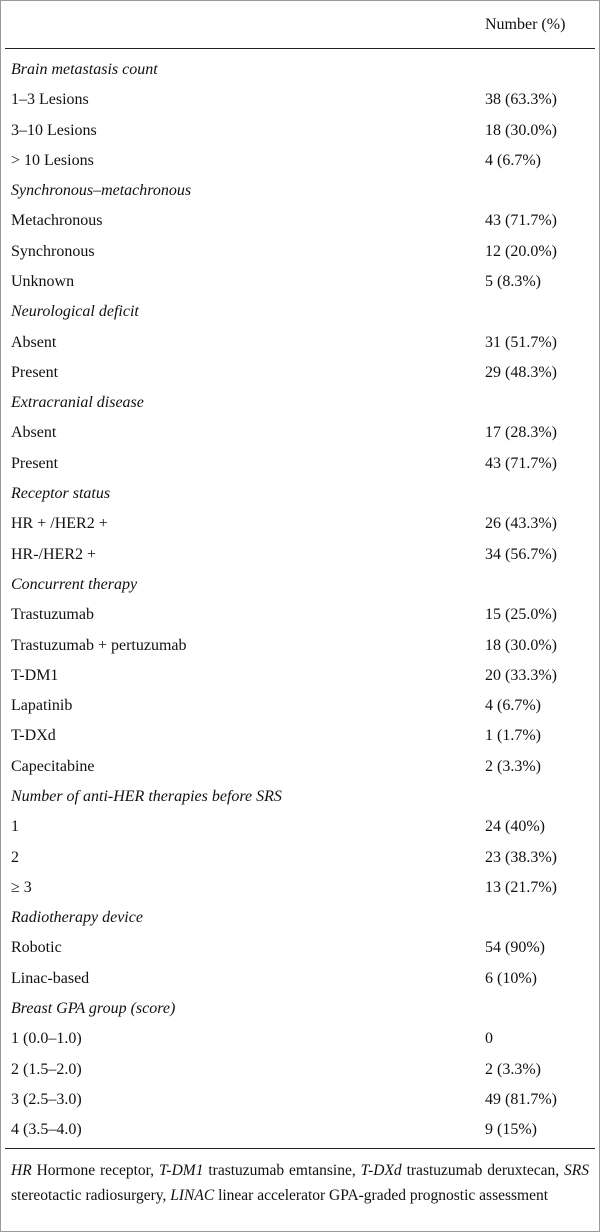 The width and height of the screenshot is (600, 1232). I want to click on section-title: Radiotherapy device, so click(77, 918).